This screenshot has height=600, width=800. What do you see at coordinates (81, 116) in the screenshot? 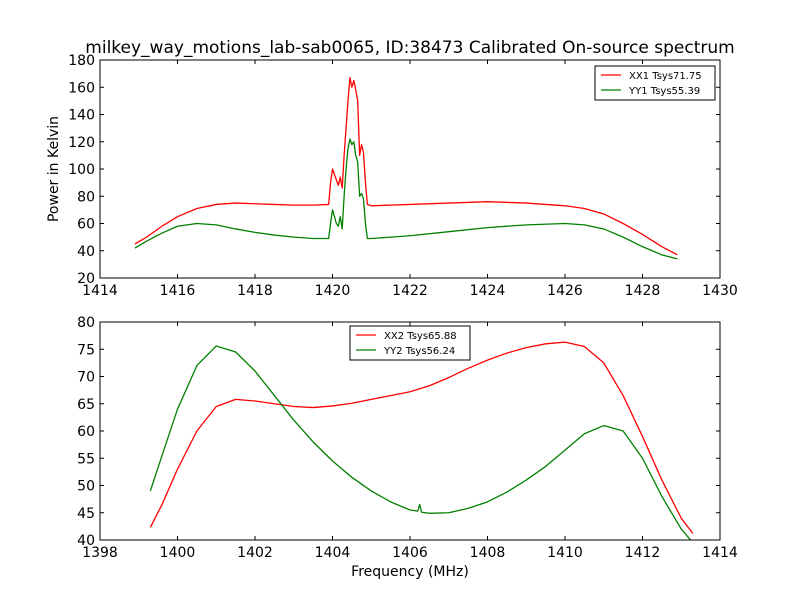
I see `y-tick-label: 140` at bounding box center [81, 116].